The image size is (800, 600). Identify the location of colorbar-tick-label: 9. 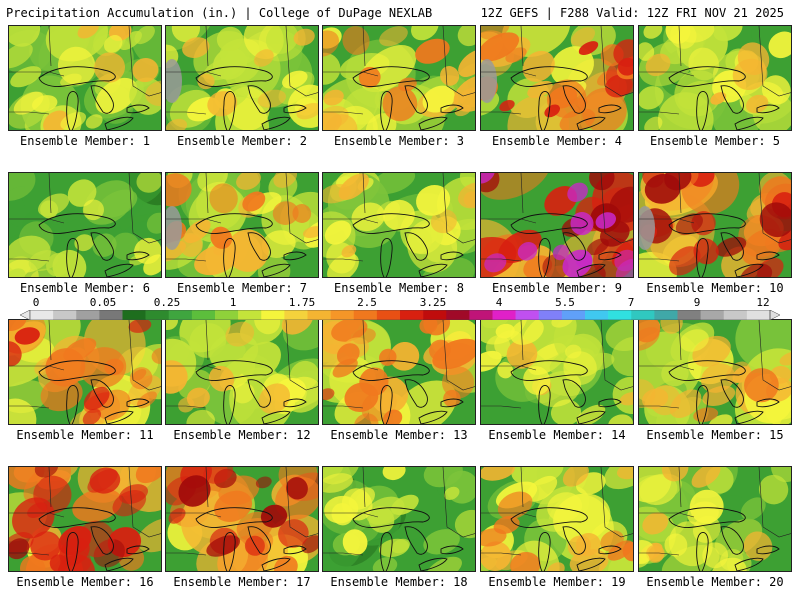
(697, 302).